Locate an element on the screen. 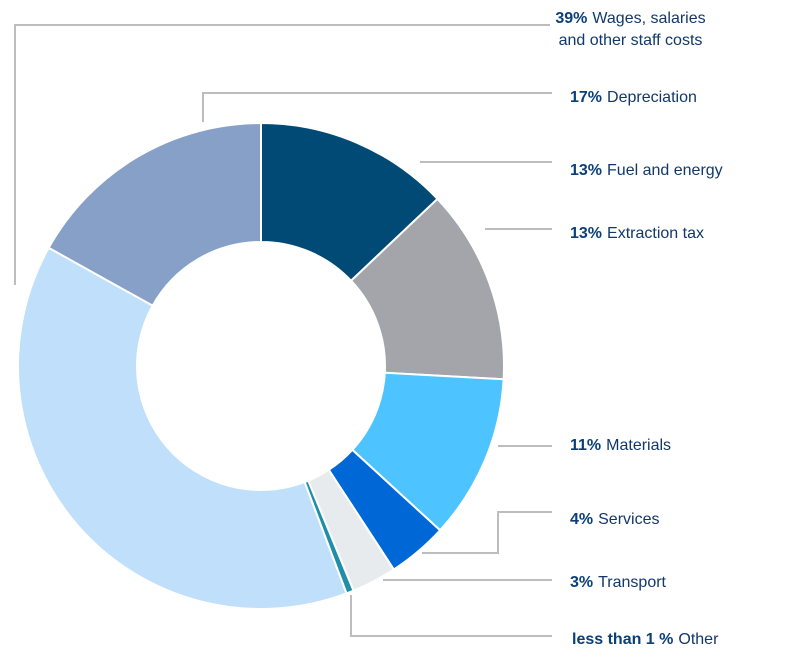 The width and height of the screenshot is (788, 651). category-label: Wages, salaries and other staff costs is located at coordinates (632, 29).